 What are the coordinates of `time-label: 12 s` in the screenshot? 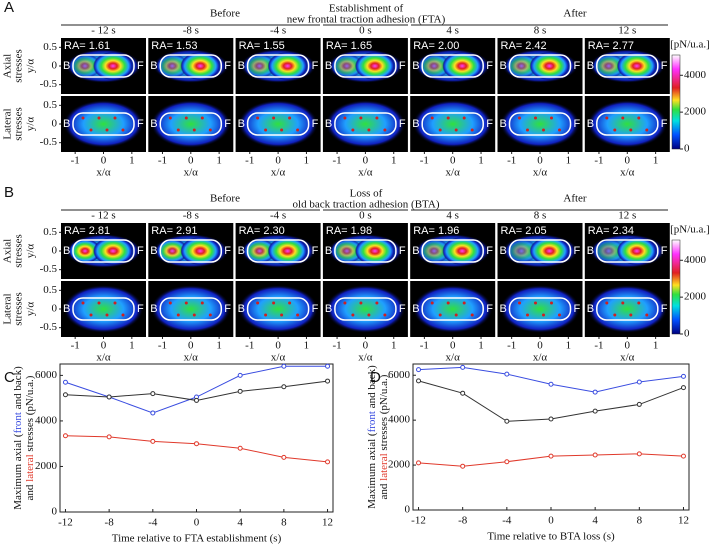 It's located at (627, 31).